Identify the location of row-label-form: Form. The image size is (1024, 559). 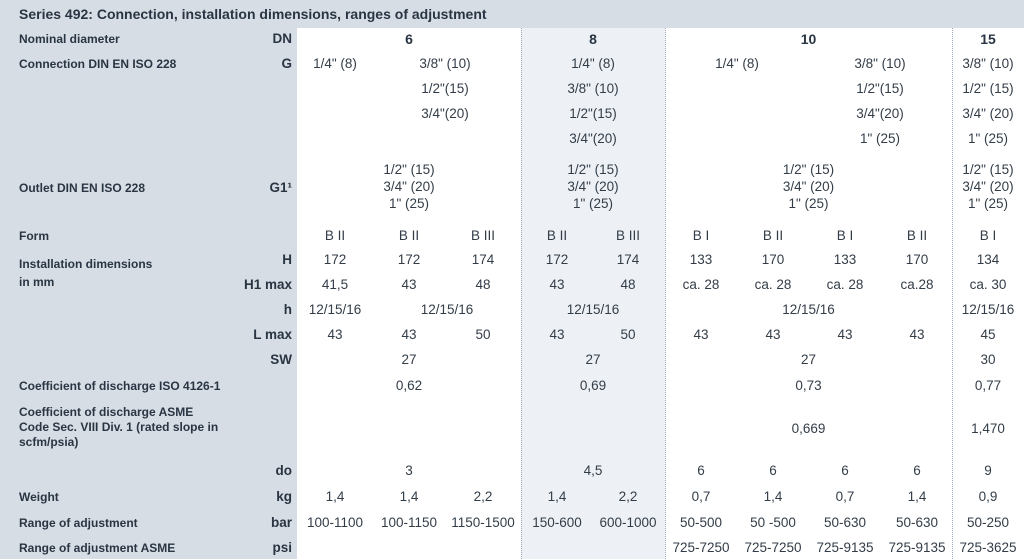
(34, 236).